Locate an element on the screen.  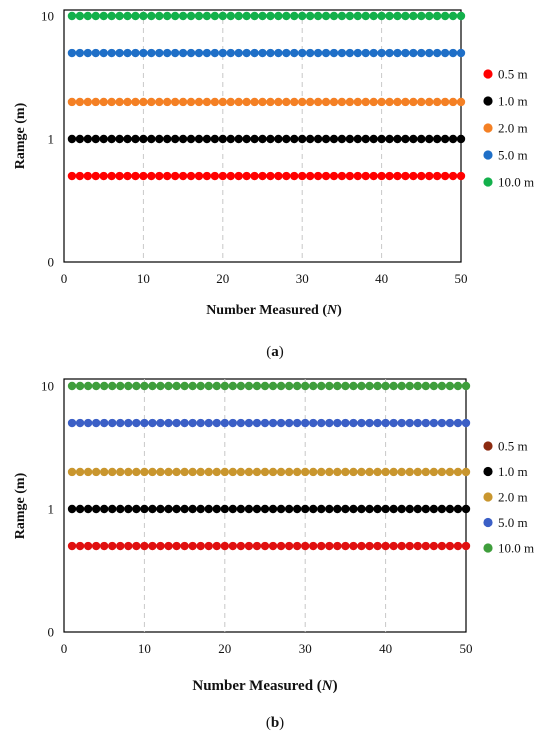
legend-marker is located at coordinates (488, 101).